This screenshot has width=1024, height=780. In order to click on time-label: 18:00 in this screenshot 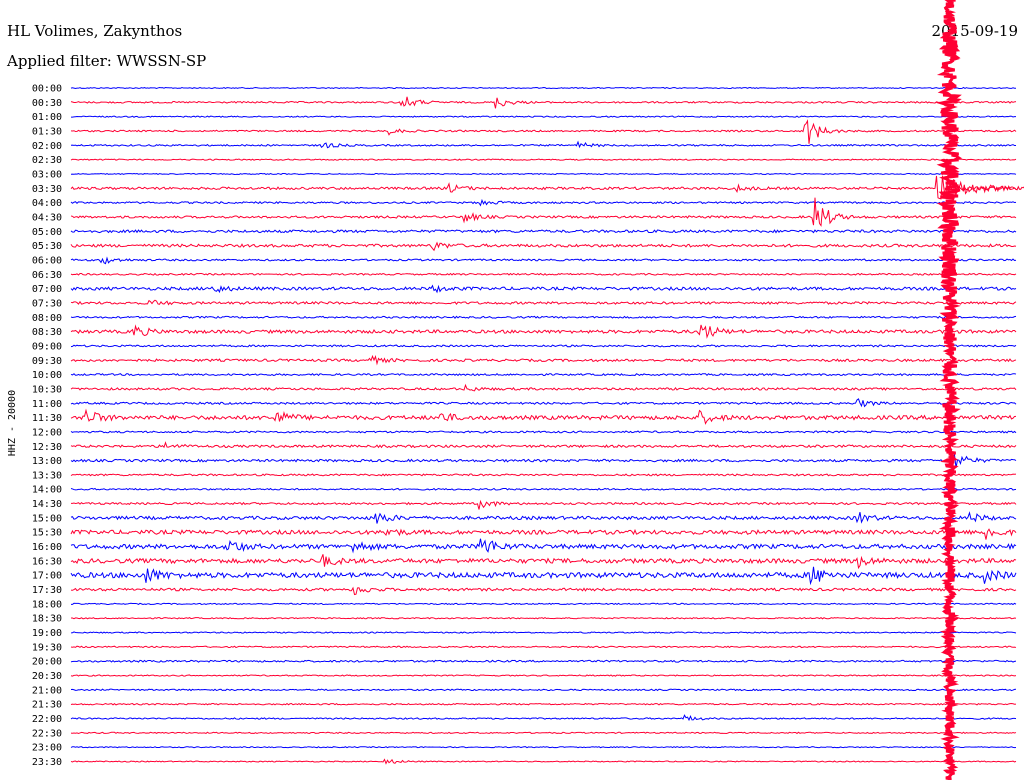, I will do `click(47, 604)`.